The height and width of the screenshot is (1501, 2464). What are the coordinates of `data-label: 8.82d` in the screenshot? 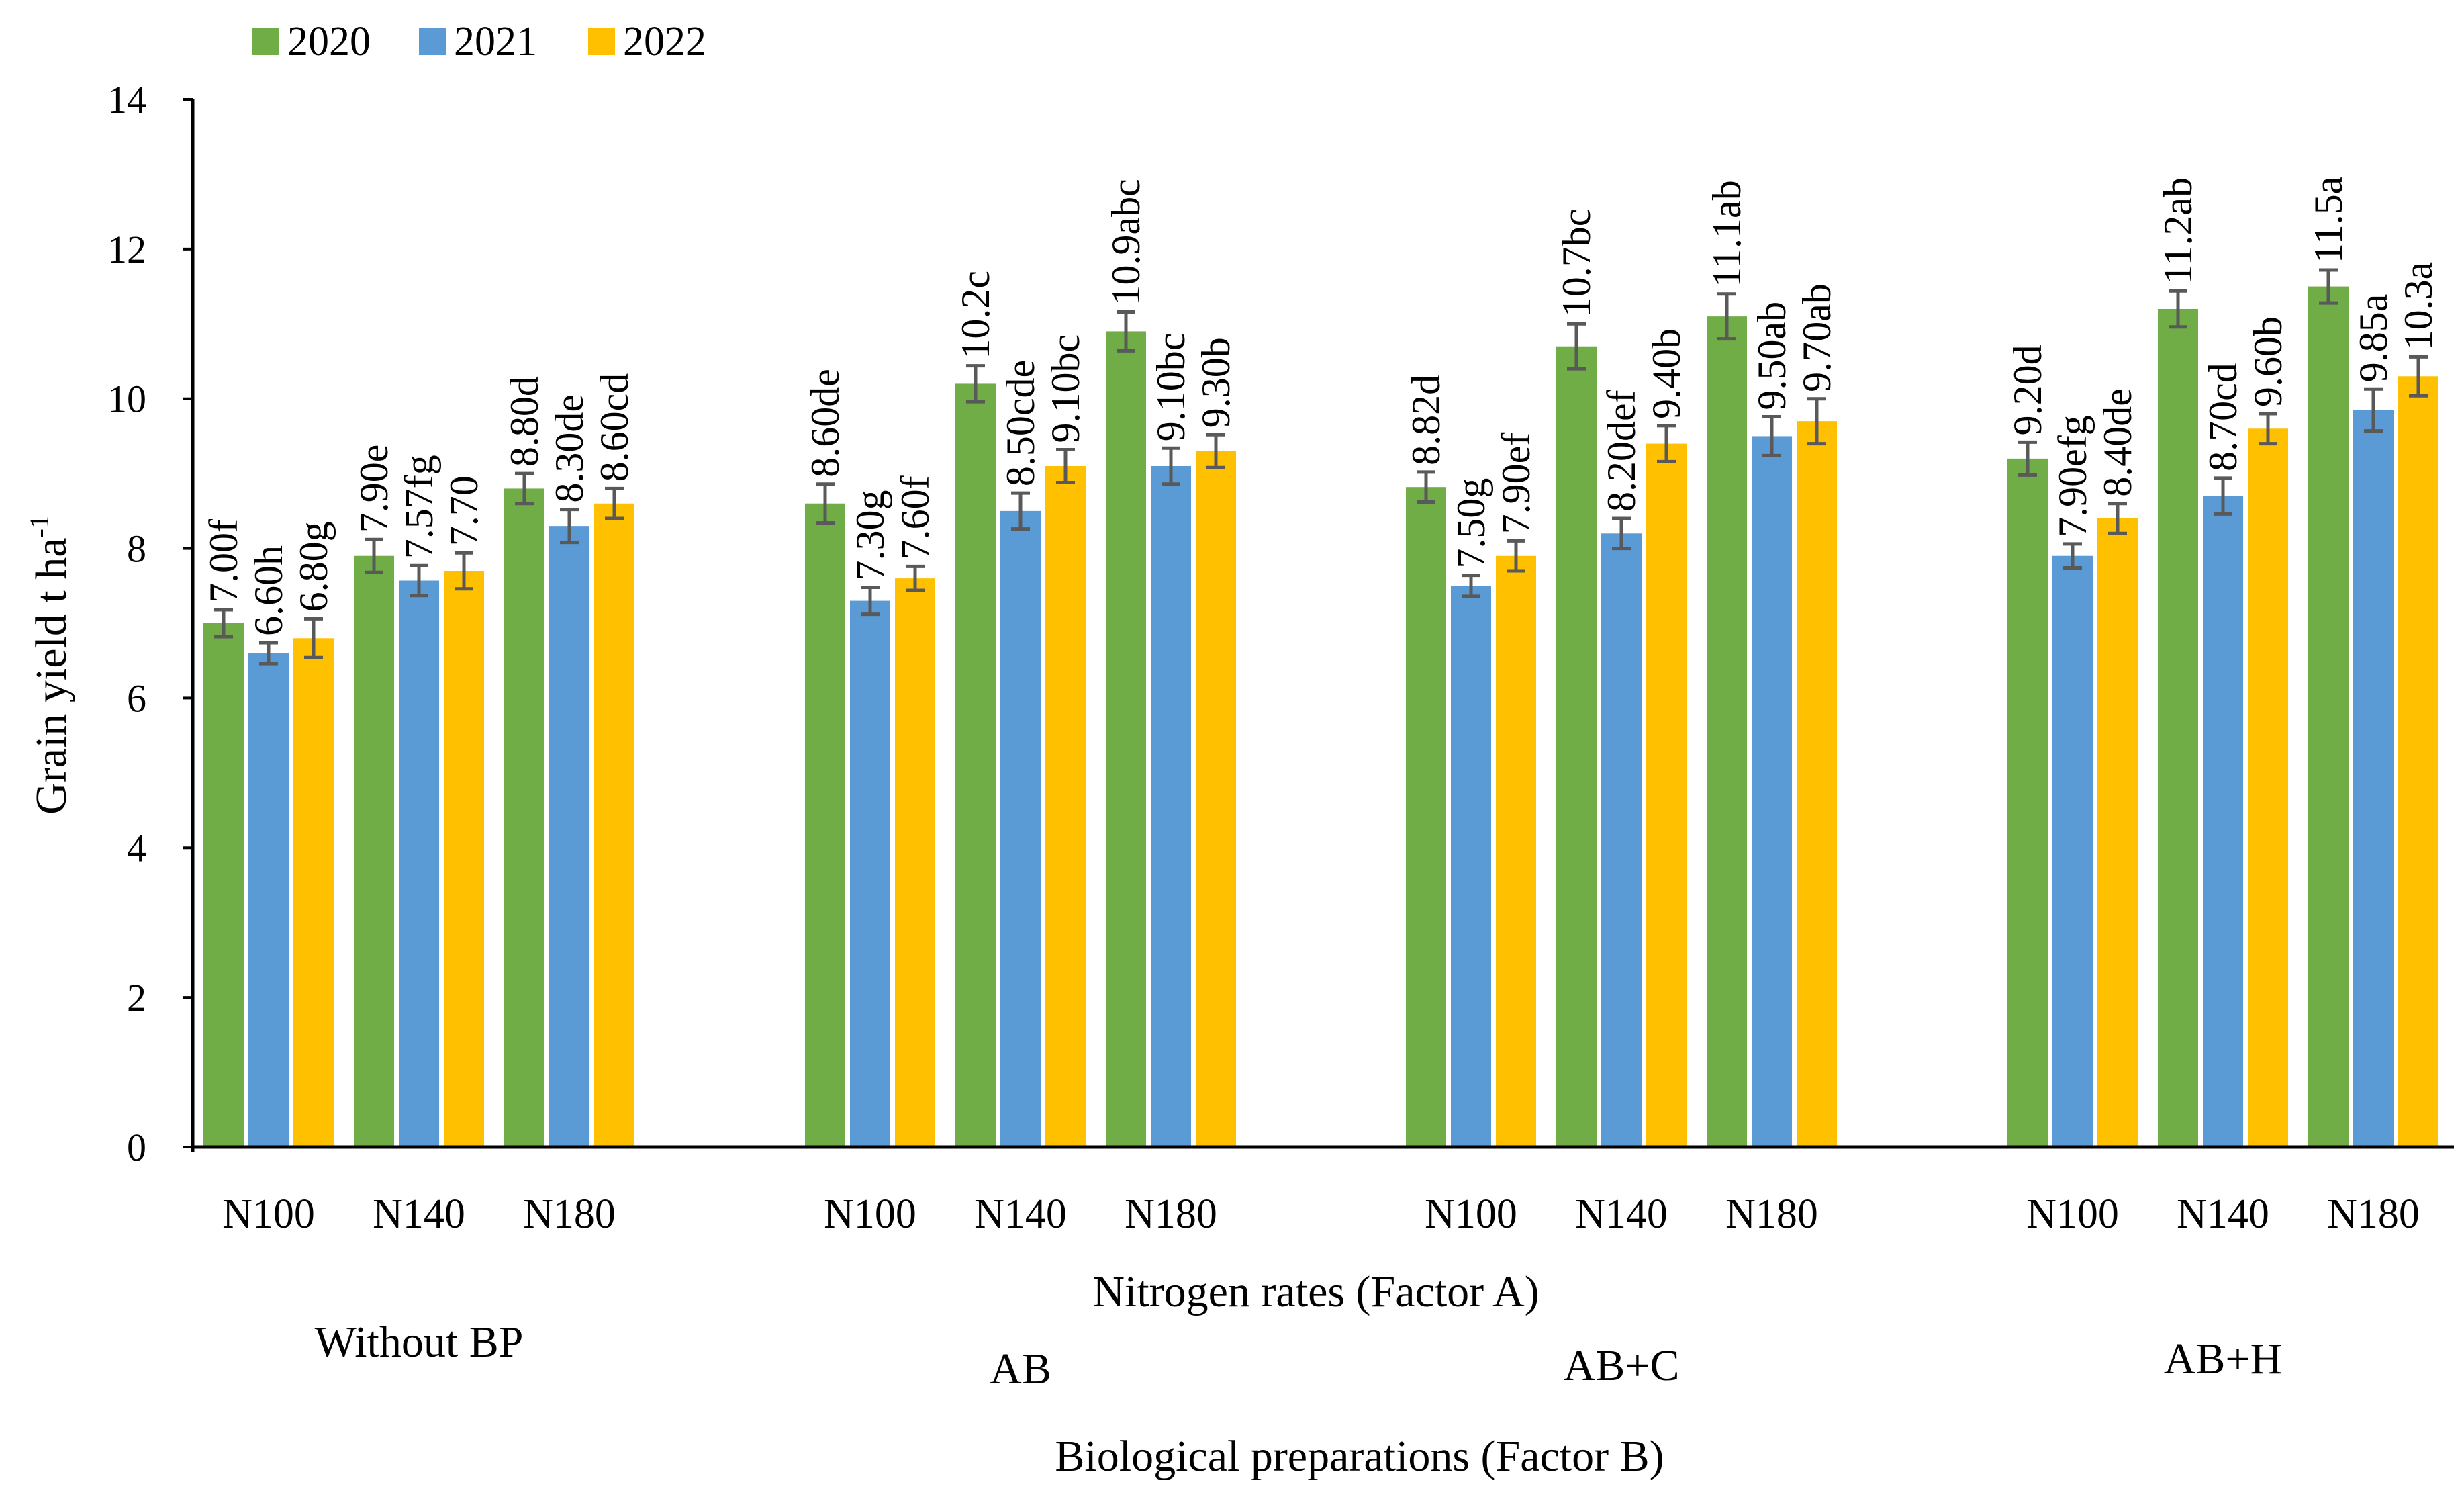 It's located at (1426, 420).